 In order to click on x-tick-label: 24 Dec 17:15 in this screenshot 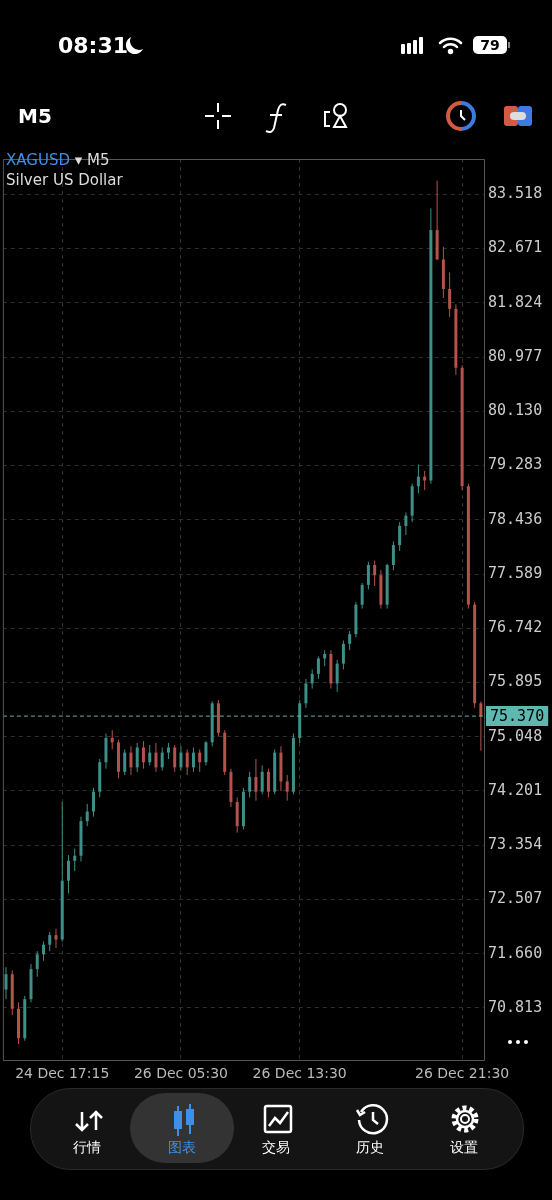, I will do `click(62, 1073)`.